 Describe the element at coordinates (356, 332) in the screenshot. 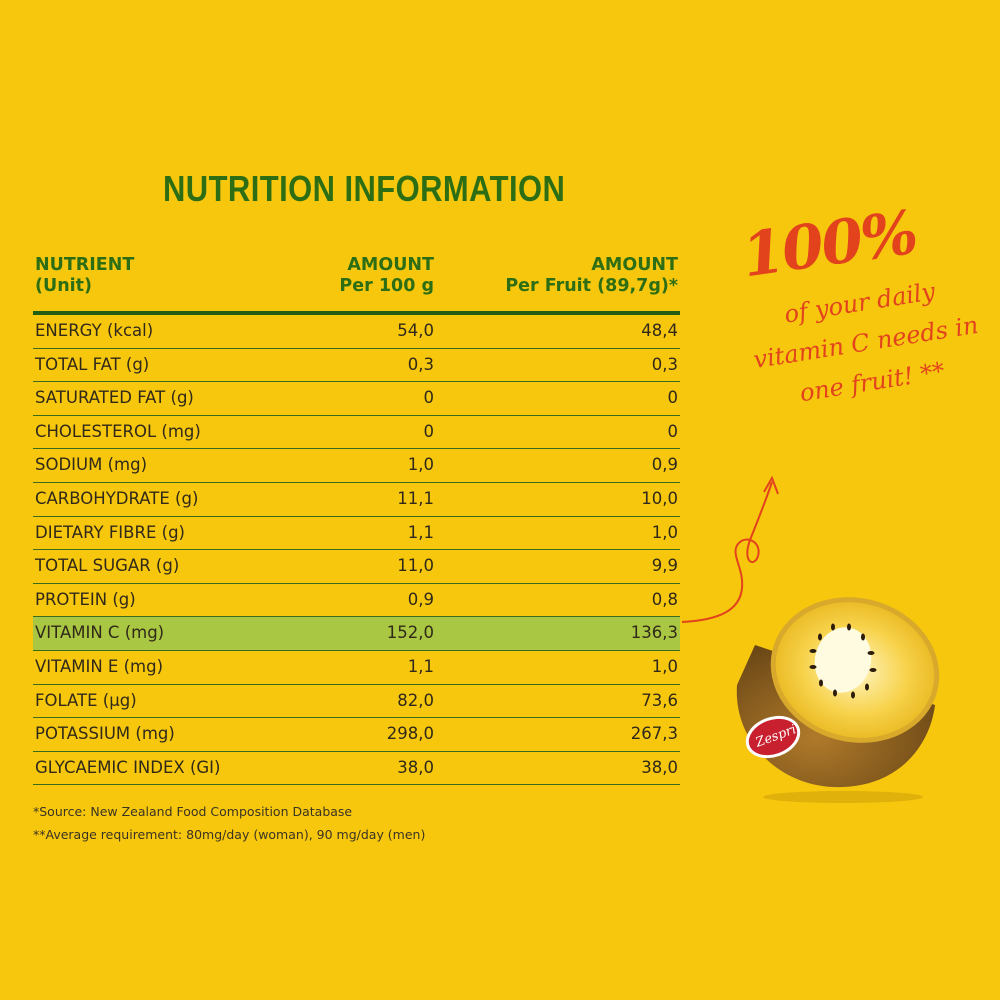

I see `table-row: ENERGY (kcal) 54,0 48,4` at that location.